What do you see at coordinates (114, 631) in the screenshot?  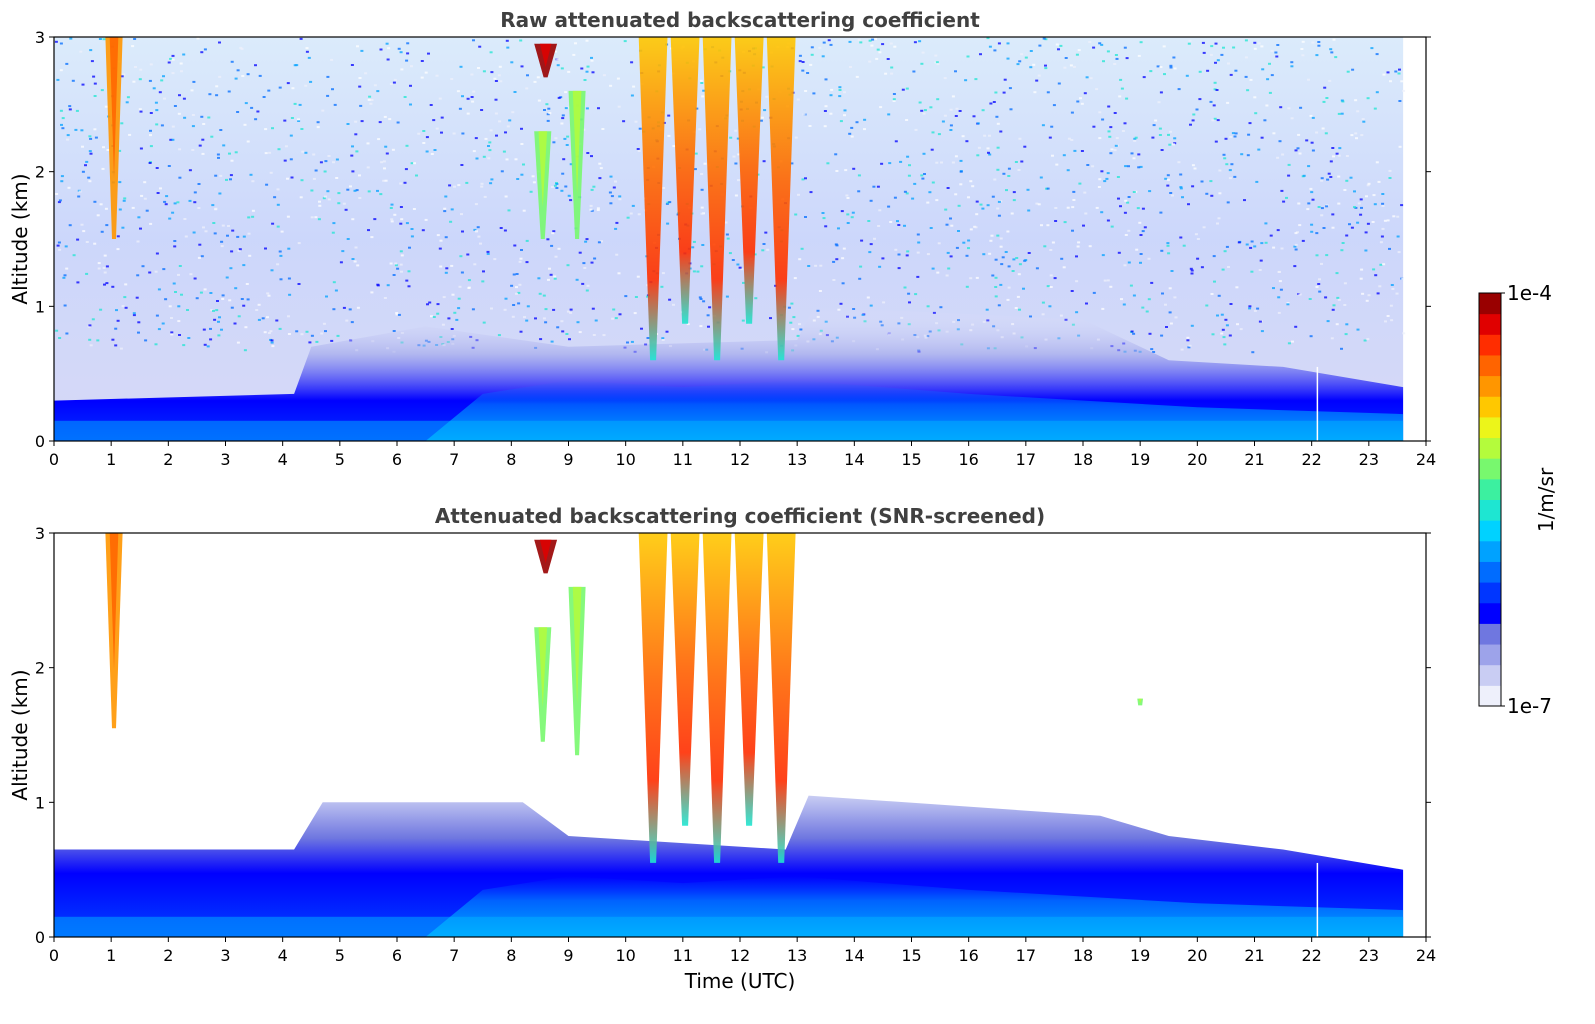 I see `cloud-feature` at bounding box center [114, 631].